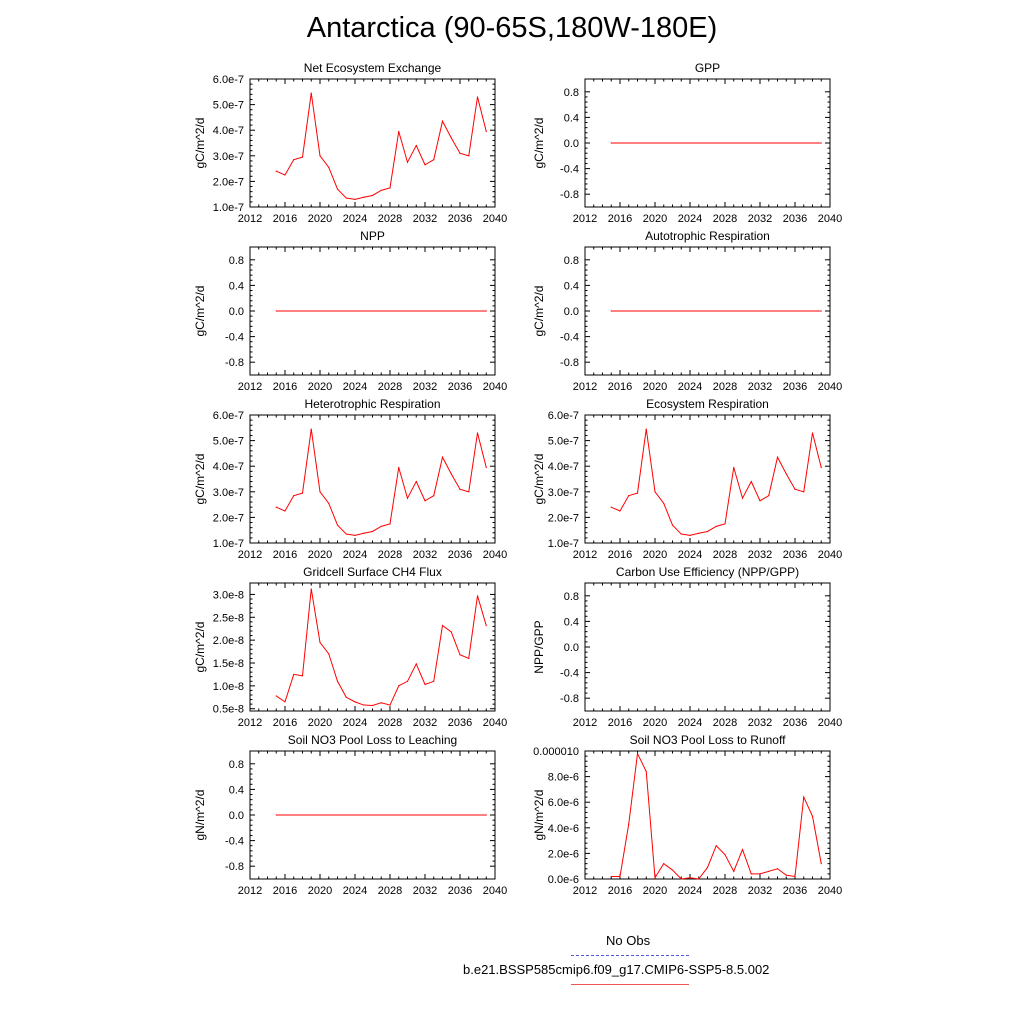  What do you see at coordinates (228, 687) in the screenshot?
I see `y-tick-label: 1.0e-8` at bounding box center [228, 687].